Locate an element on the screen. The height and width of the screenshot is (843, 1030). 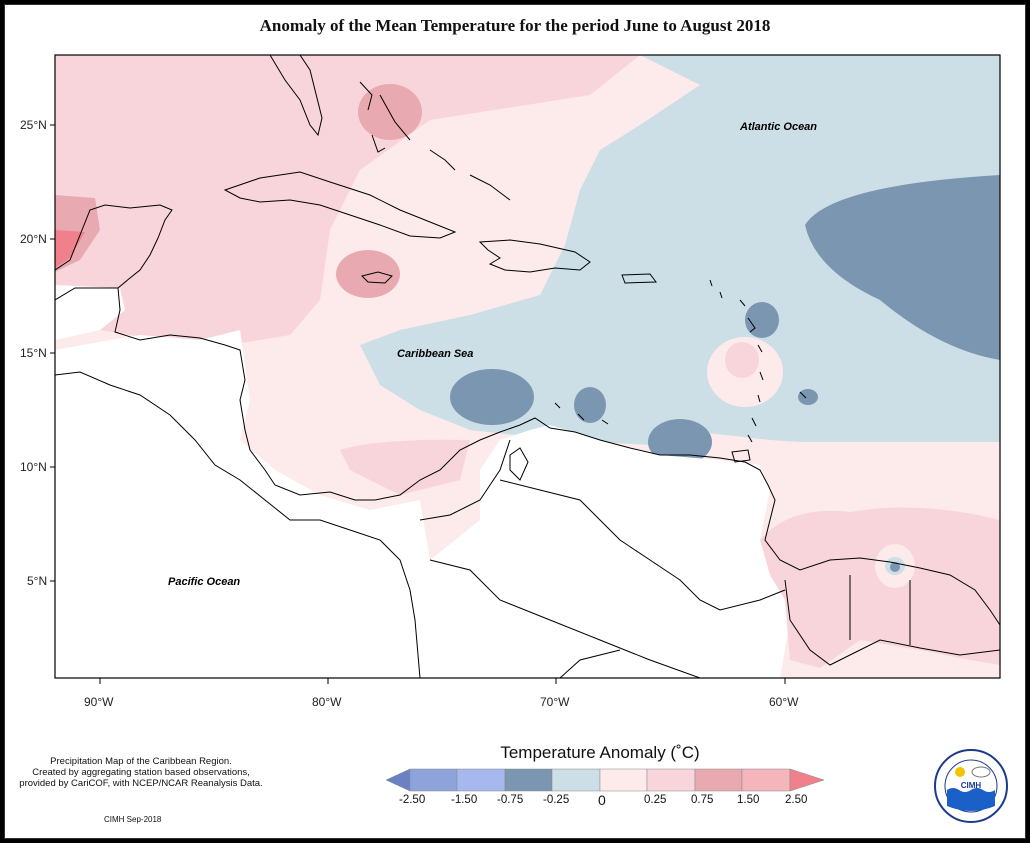
logo-text: CIMH is located at coordinates (971, 785).